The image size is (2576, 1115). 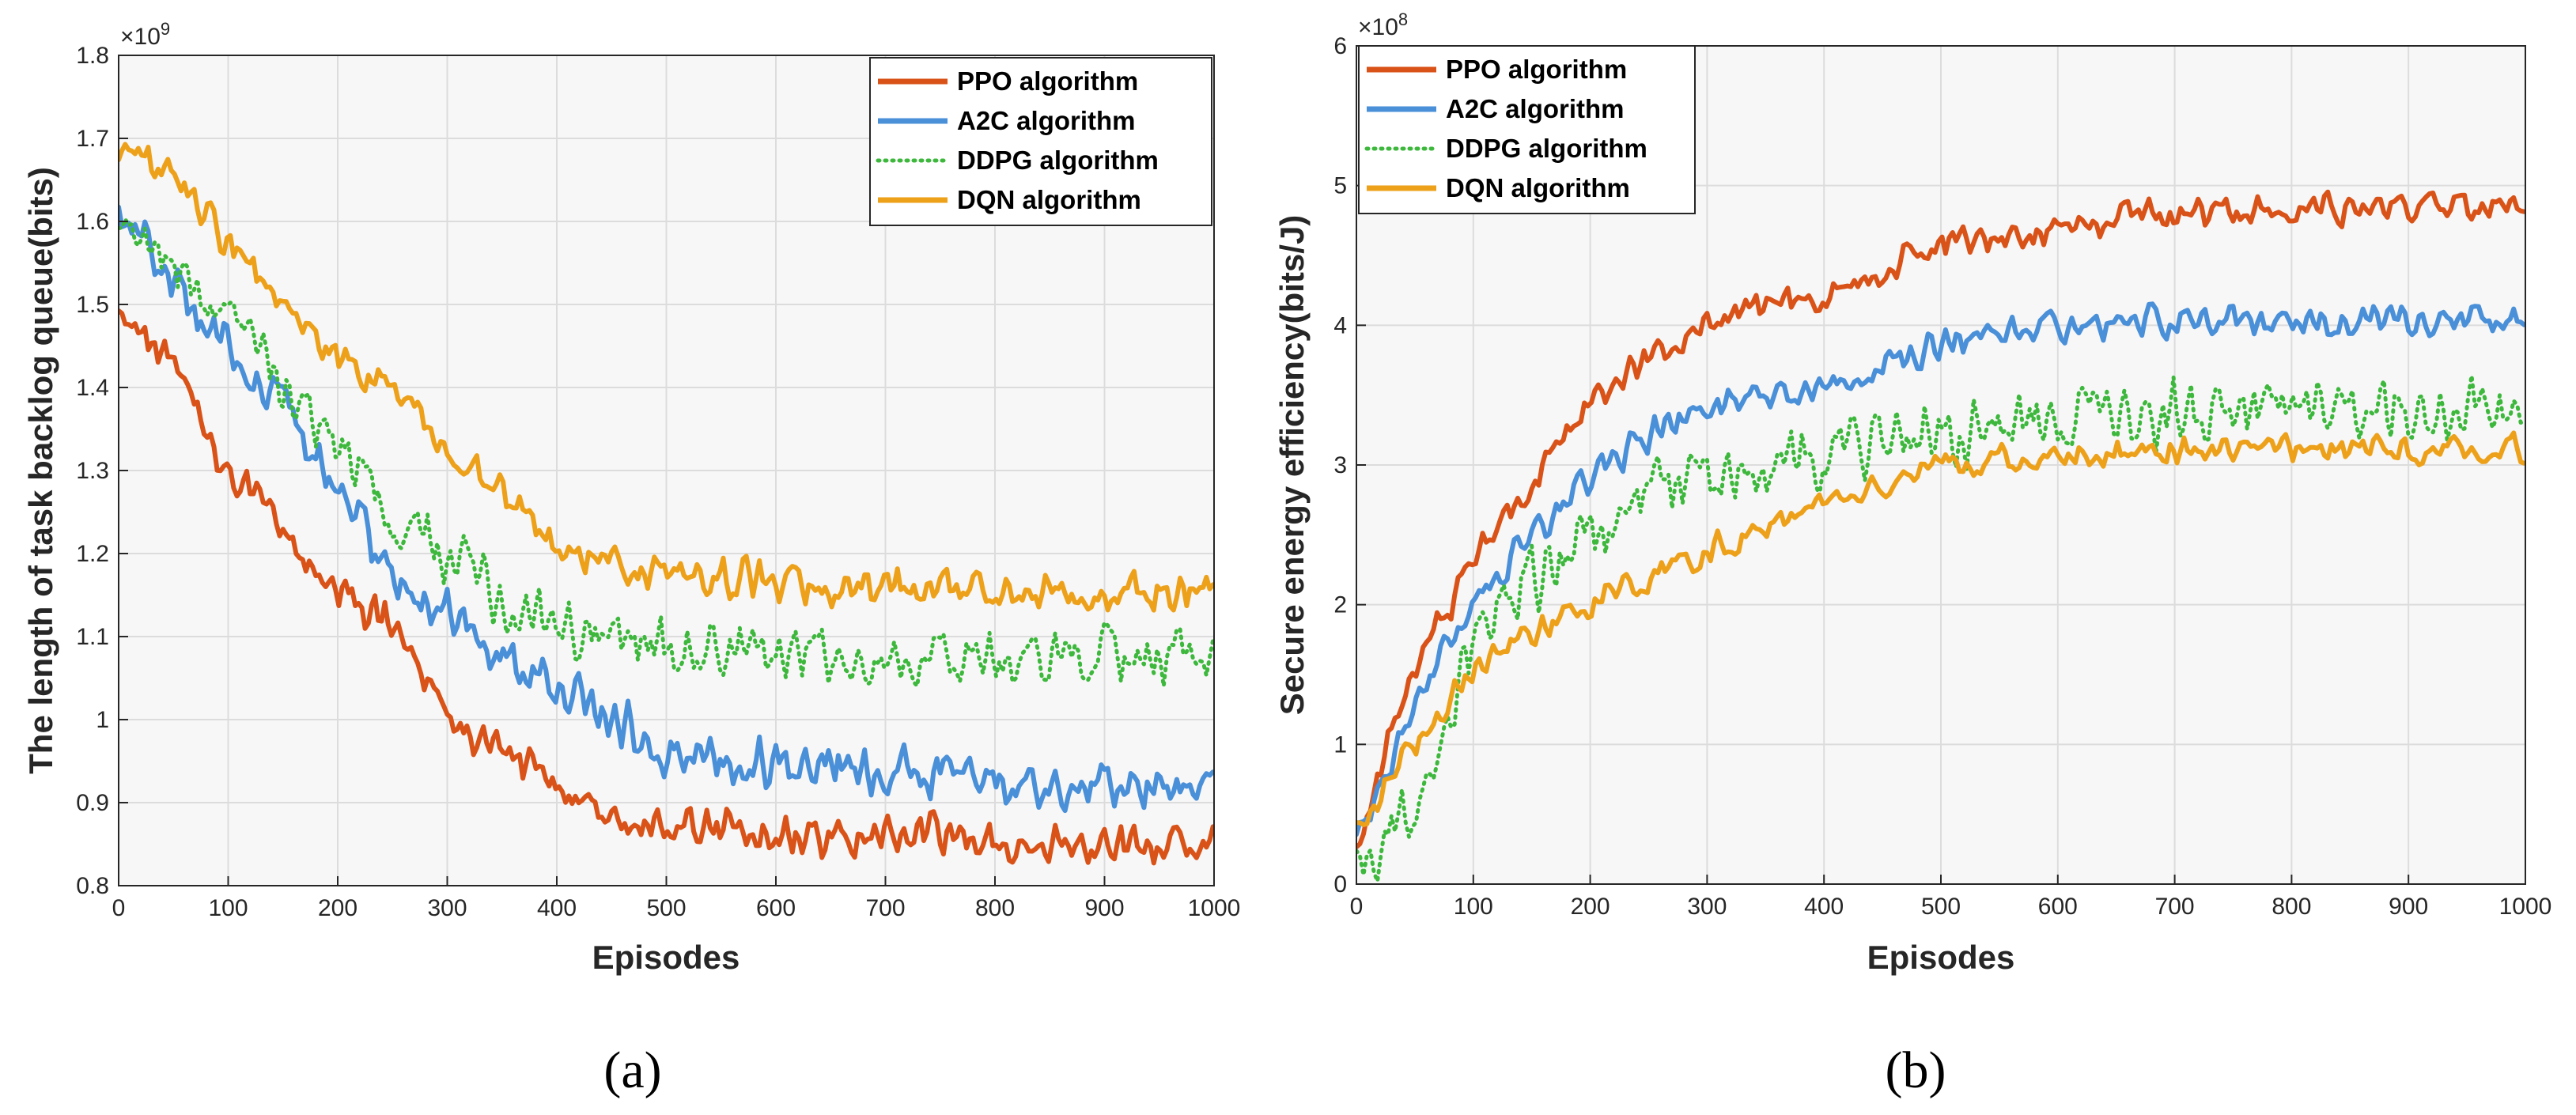 What do you see at coordinates (93, 222) in the screenshot?
I see `y-tick-label: 1.6` at bounding box center [93, 222].